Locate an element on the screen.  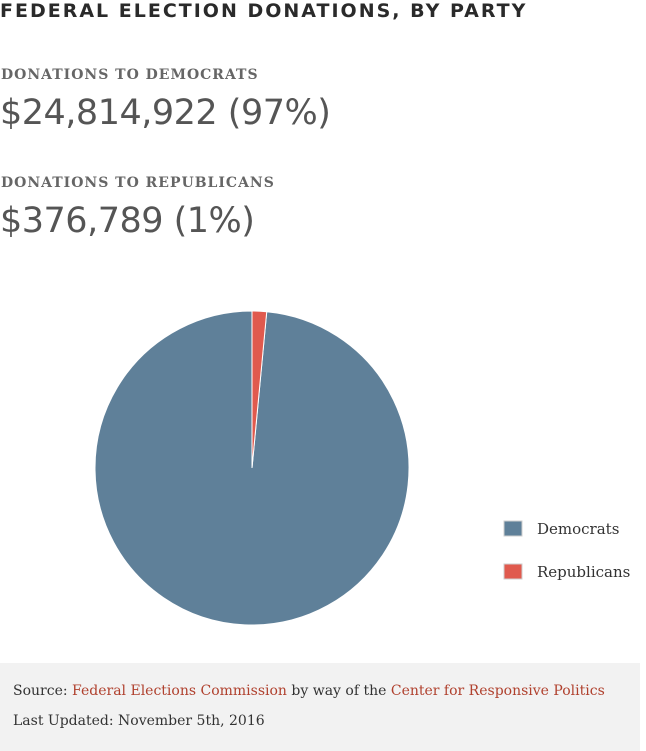
source-prefix: Source: is located at coordinates (43, 691).